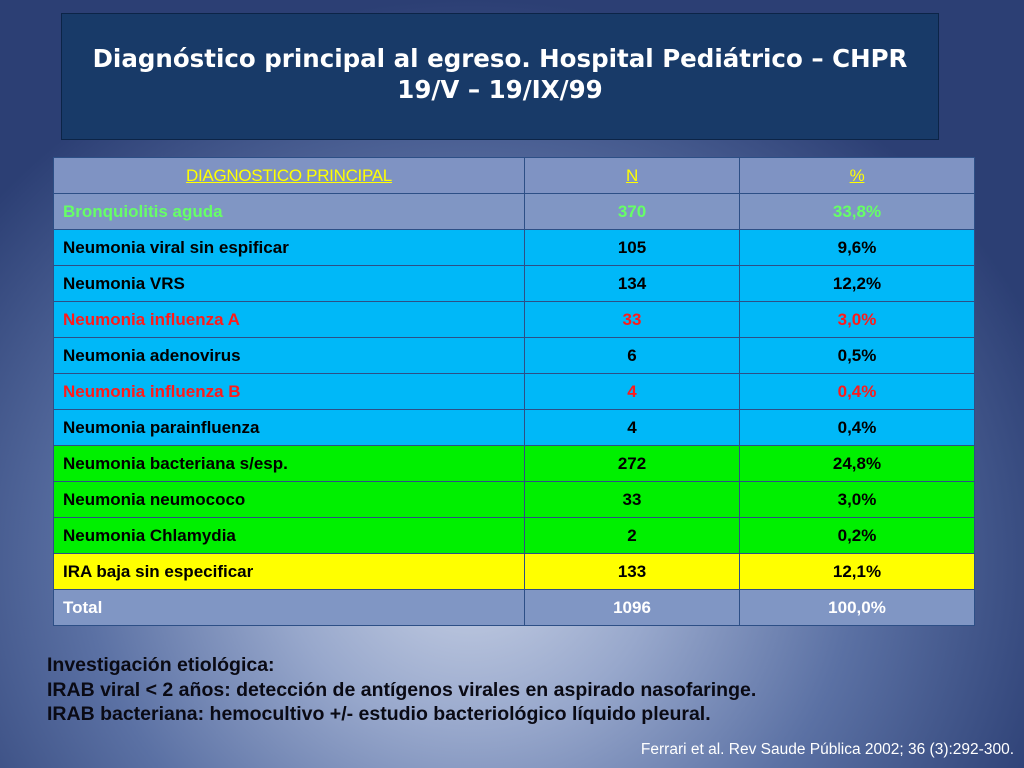 The image size is (1024, 768). I want to click on table-row: Neumonia adenovirus 6 0,5%, so click(514, 355).